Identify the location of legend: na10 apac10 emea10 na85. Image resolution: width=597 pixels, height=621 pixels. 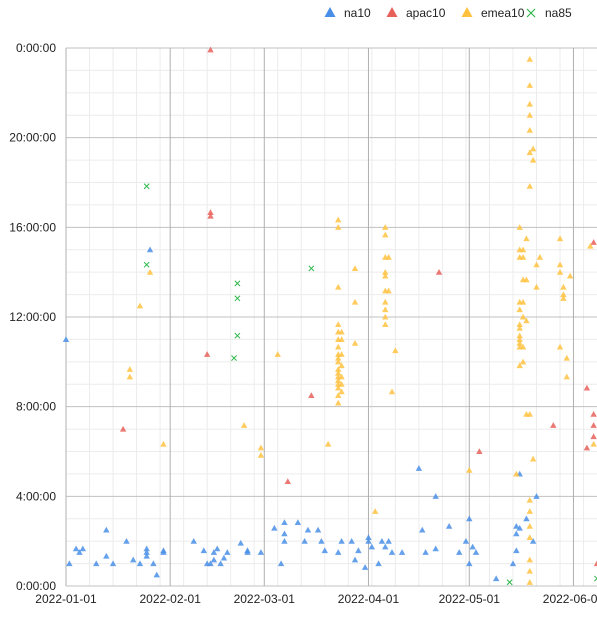
(448, 13).